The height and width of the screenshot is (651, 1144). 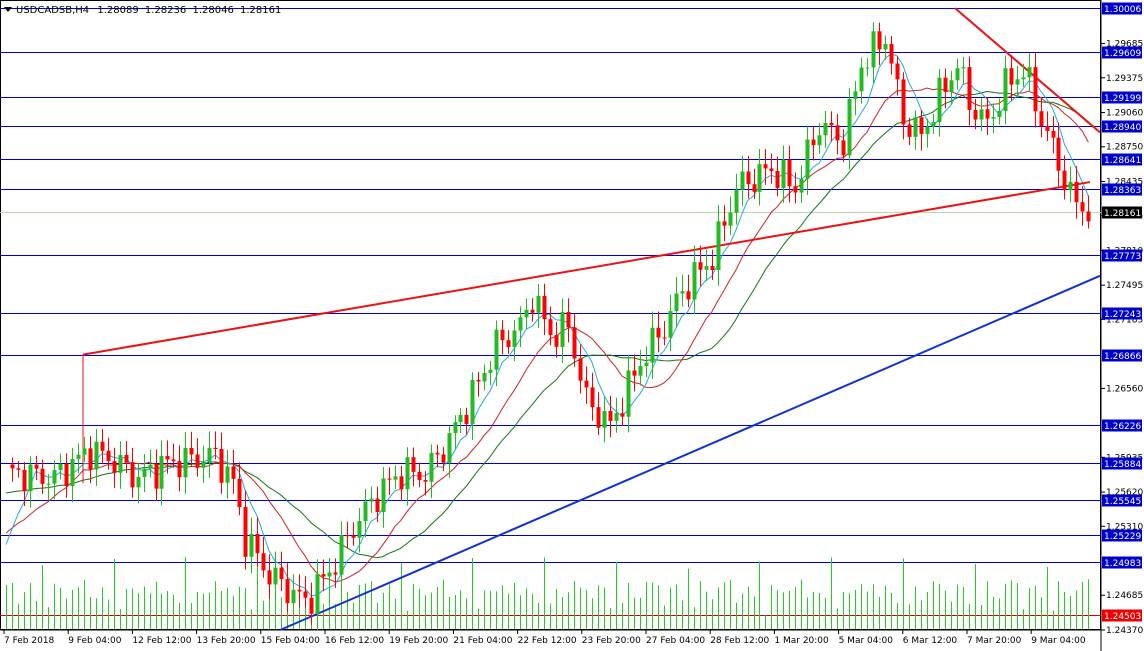 What do you see at coordinates (611, 641) in the screenshot?
I see `x-tick-label-9: 23 Feb 20:00` at bounding box center [611, 641].